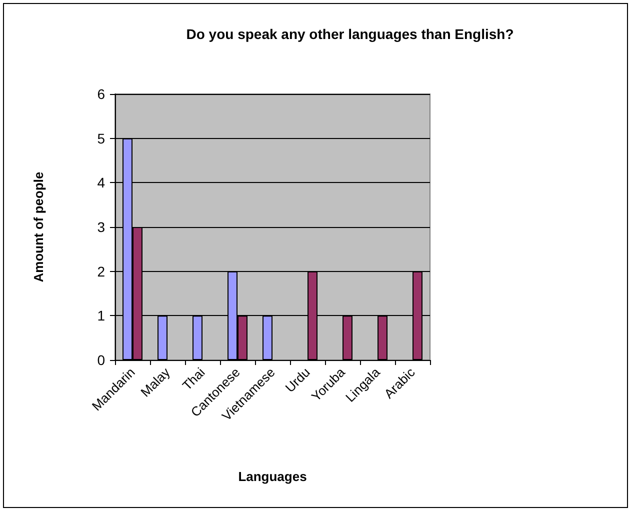 Image resolution: width=632 pixels, height=512 pixels. What do you see at coordinates (101, 360) in the screenshot?
I see `y-tick-label: 0` at bounding box center [101, 360].